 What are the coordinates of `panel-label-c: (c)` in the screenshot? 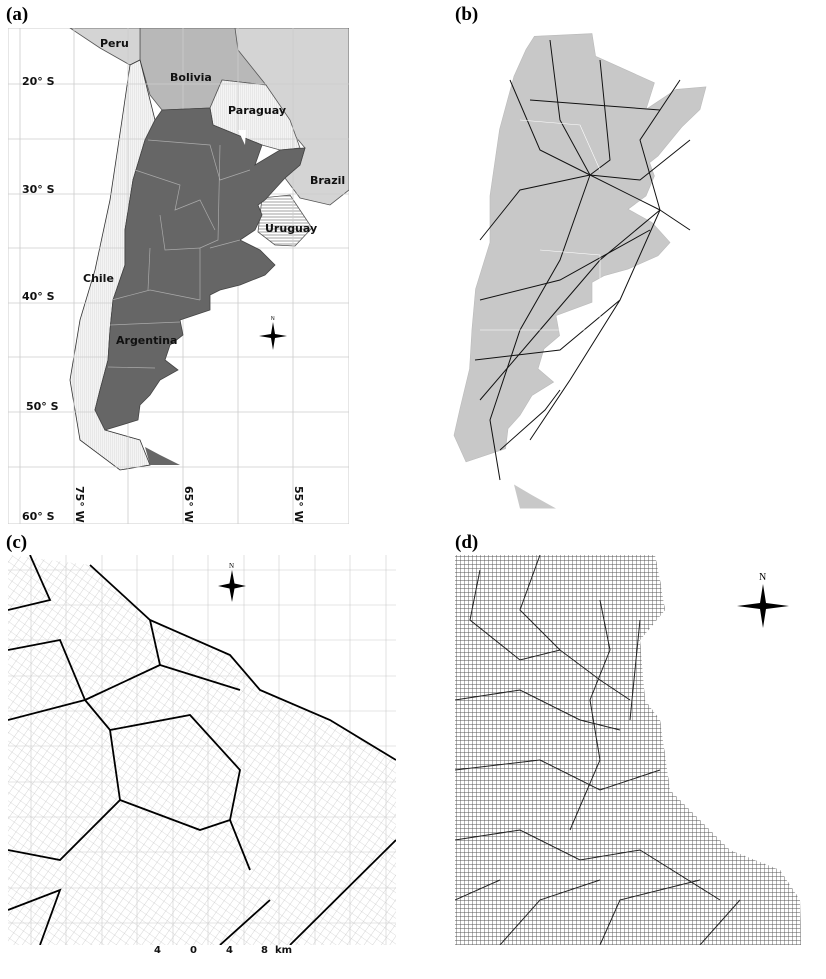 It's located at (17, 542).